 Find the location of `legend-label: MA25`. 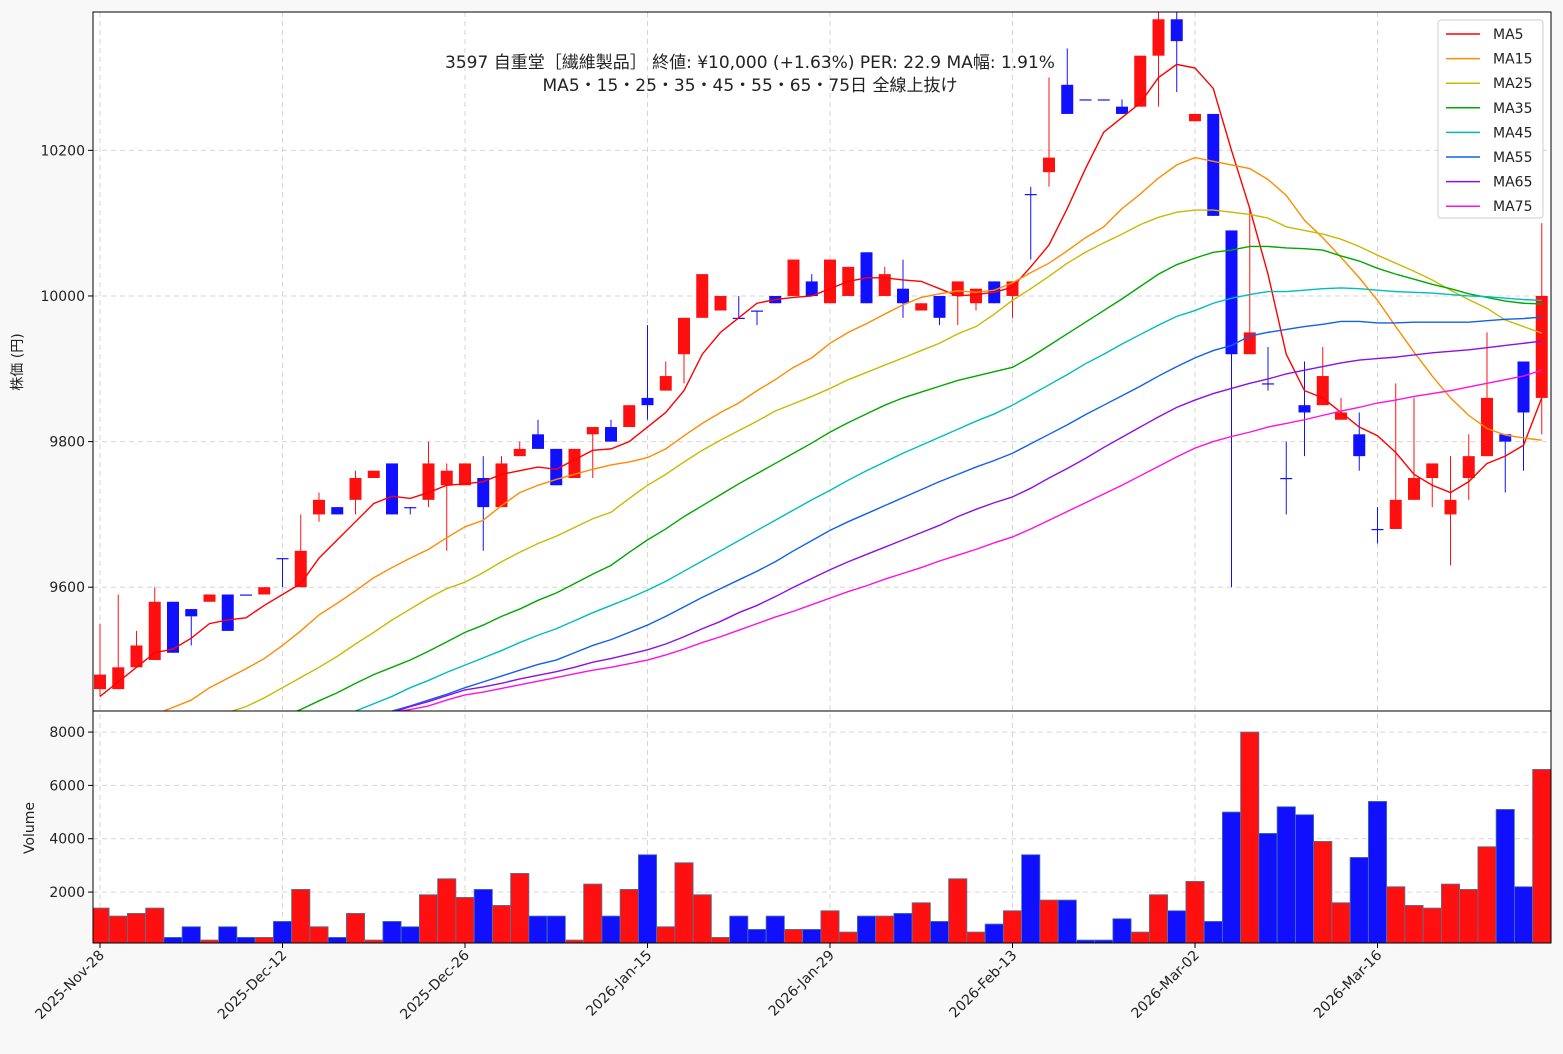

legend-label: MA25 is located at coordinates (1512, 84).